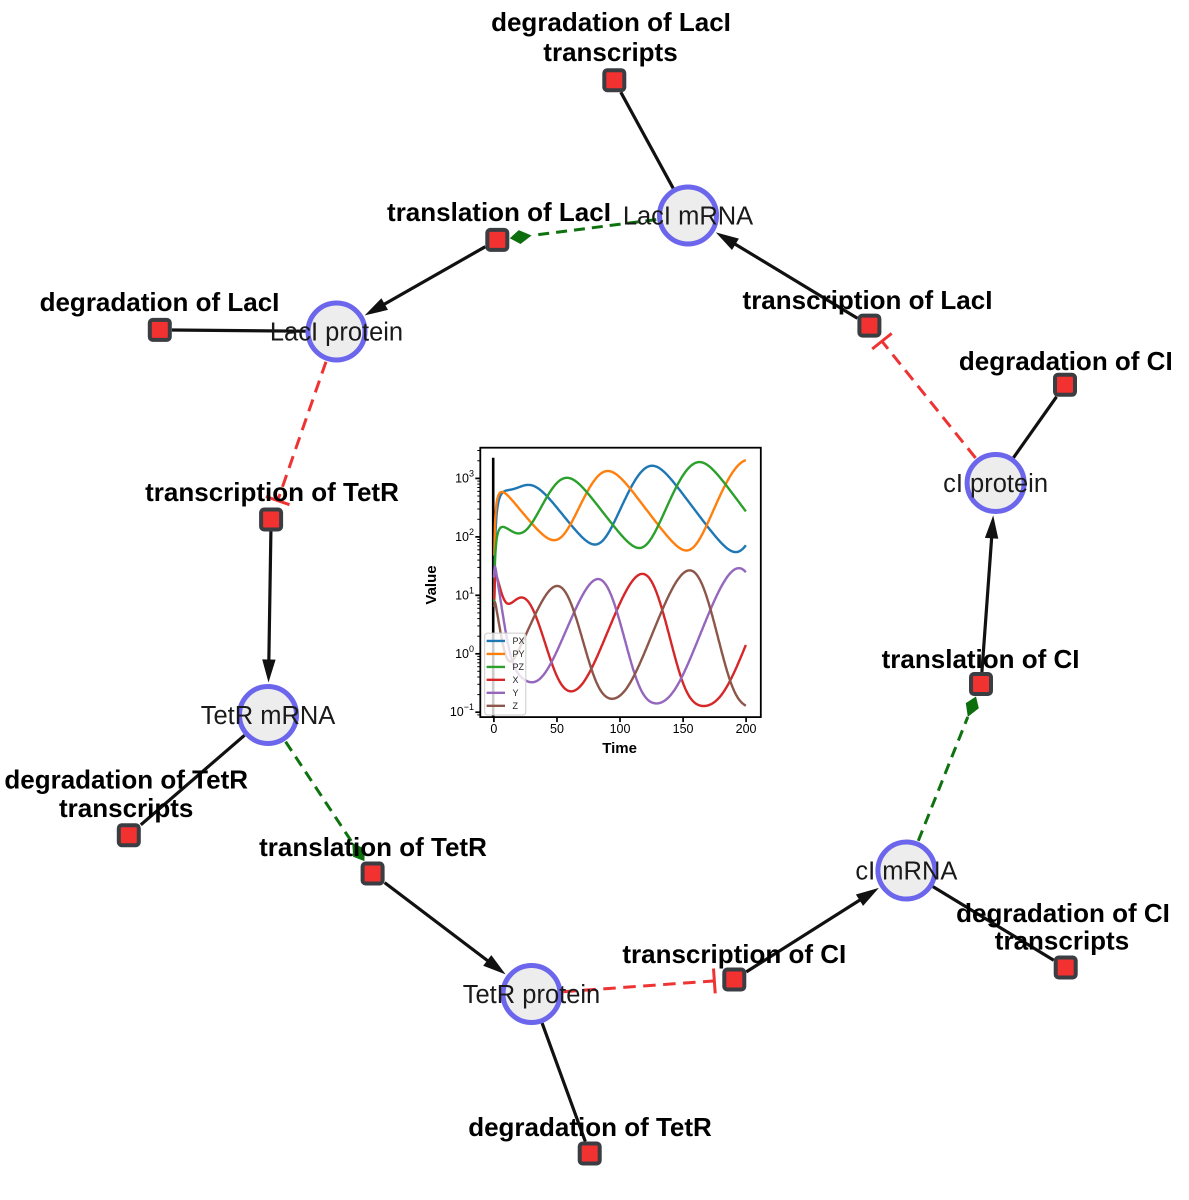  I want to click on svg-text: translation of TetR, so click(373, 847).